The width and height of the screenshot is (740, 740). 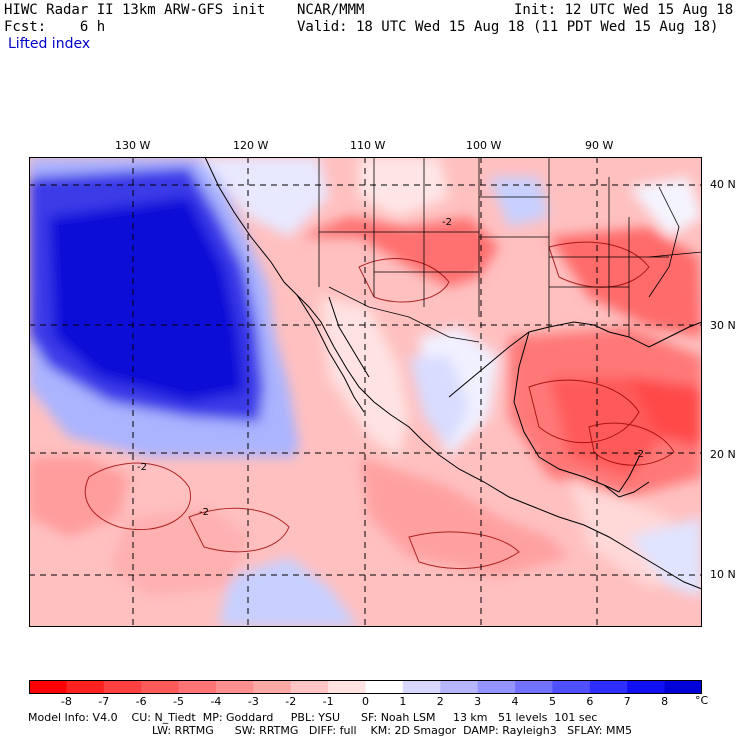 I want to click on variable-name: Lifted index, so click(x=49, y=44).